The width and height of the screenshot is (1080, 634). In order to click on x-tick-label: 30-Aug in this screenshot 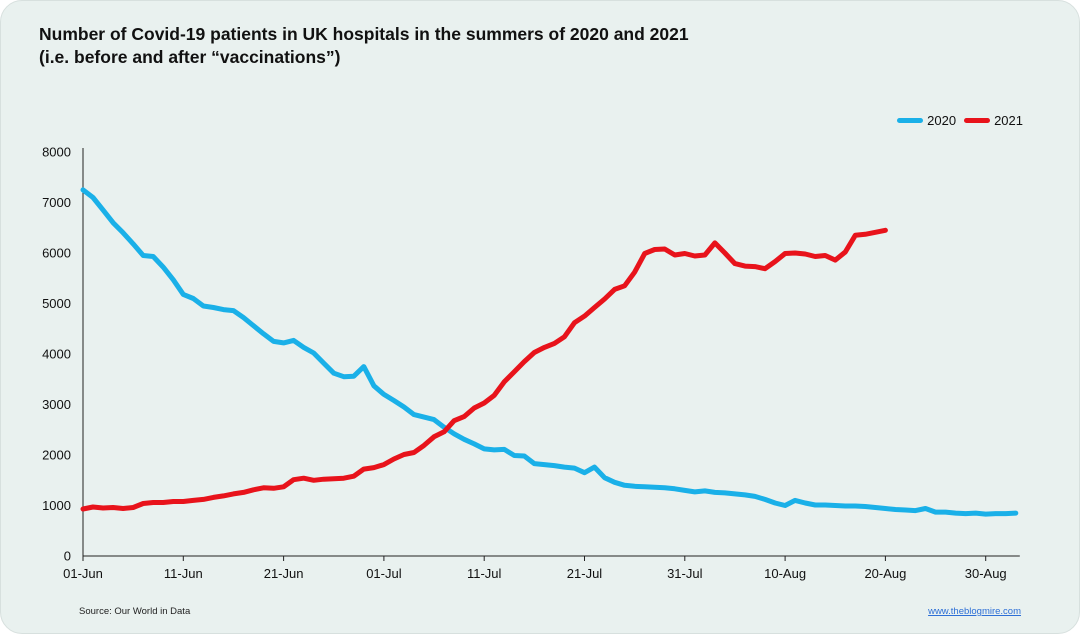, I will do `click(986, 573)`.